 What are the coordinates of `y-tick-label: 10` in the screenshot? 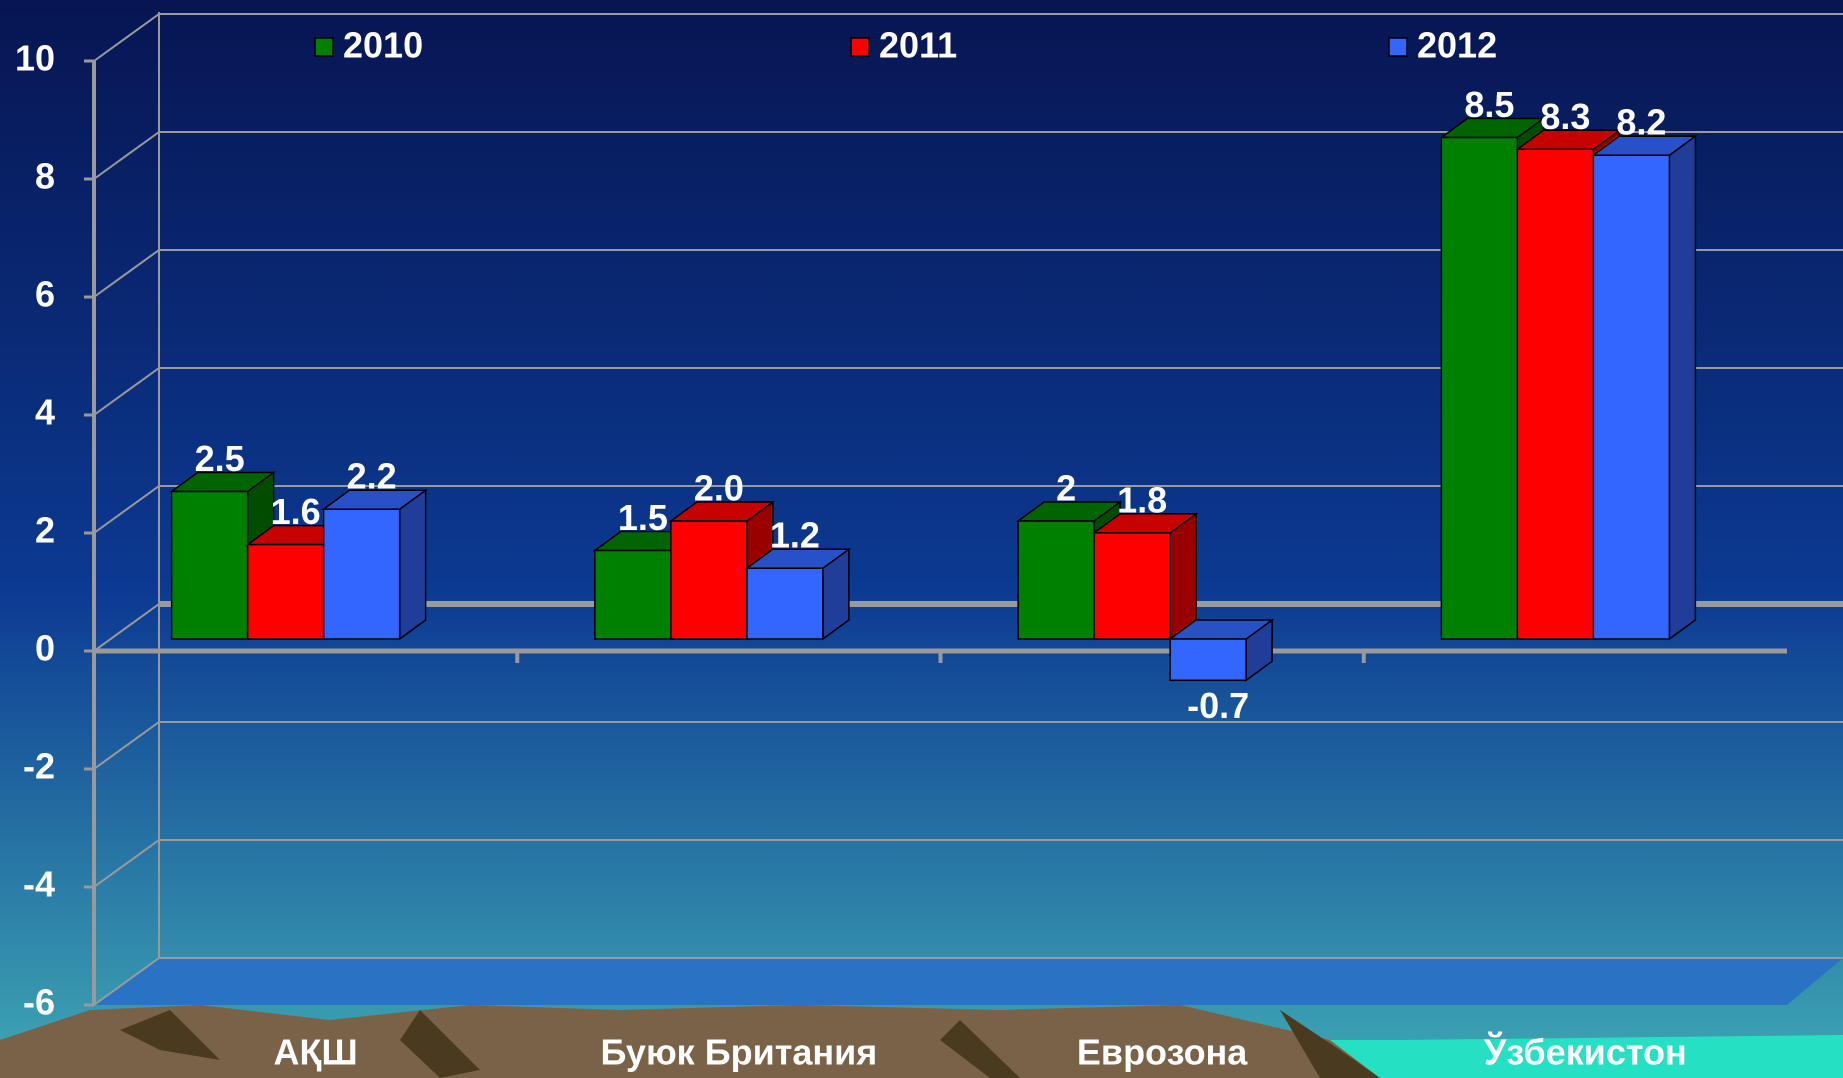 It's located at (35, 58).